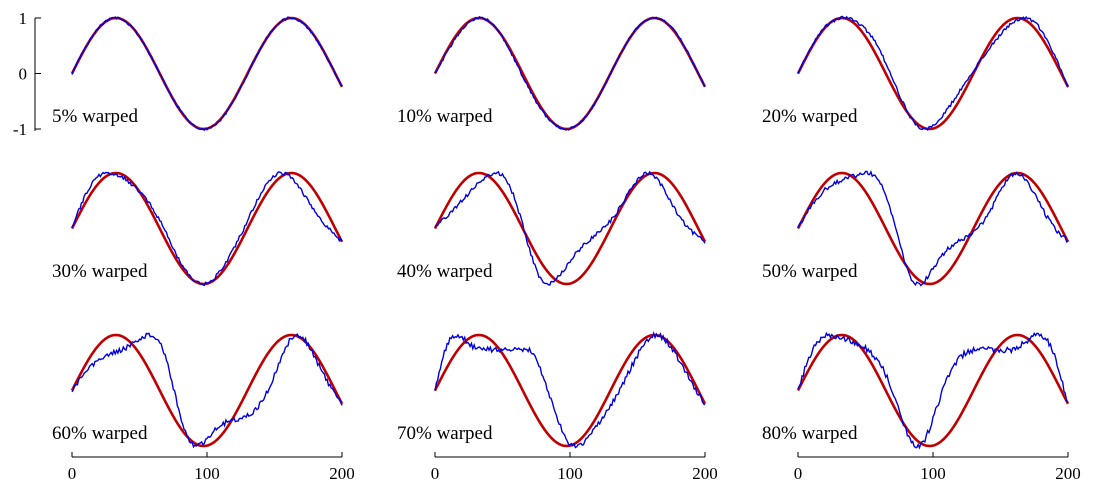  I want to click on panel-9: 80% warped, so click(916, 390).